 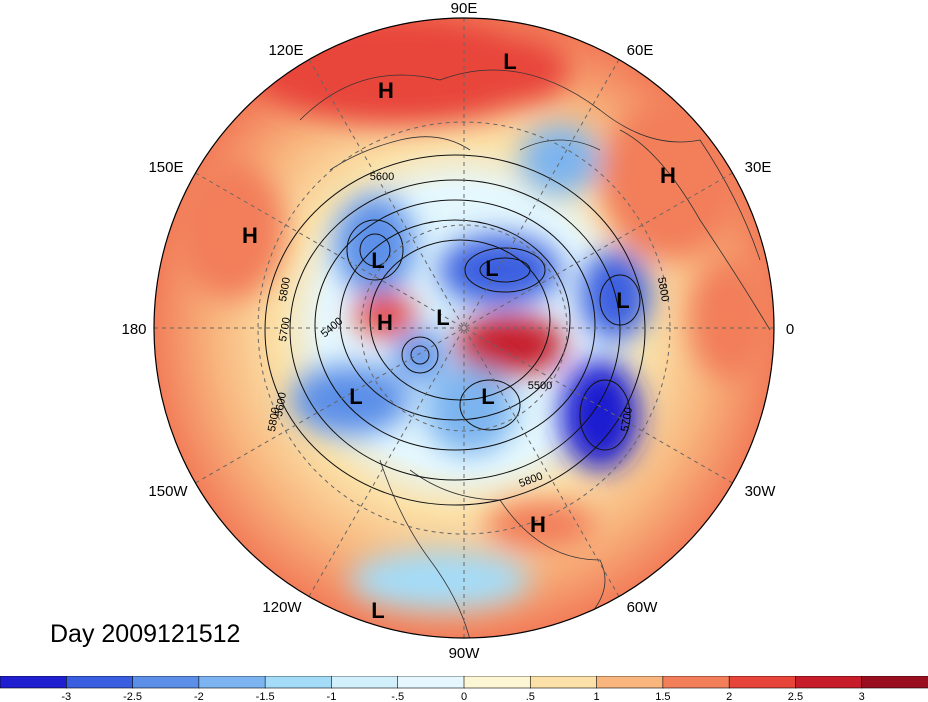 I want to click on colorbar-tick-label: -.5, so click(x=397, y=696).